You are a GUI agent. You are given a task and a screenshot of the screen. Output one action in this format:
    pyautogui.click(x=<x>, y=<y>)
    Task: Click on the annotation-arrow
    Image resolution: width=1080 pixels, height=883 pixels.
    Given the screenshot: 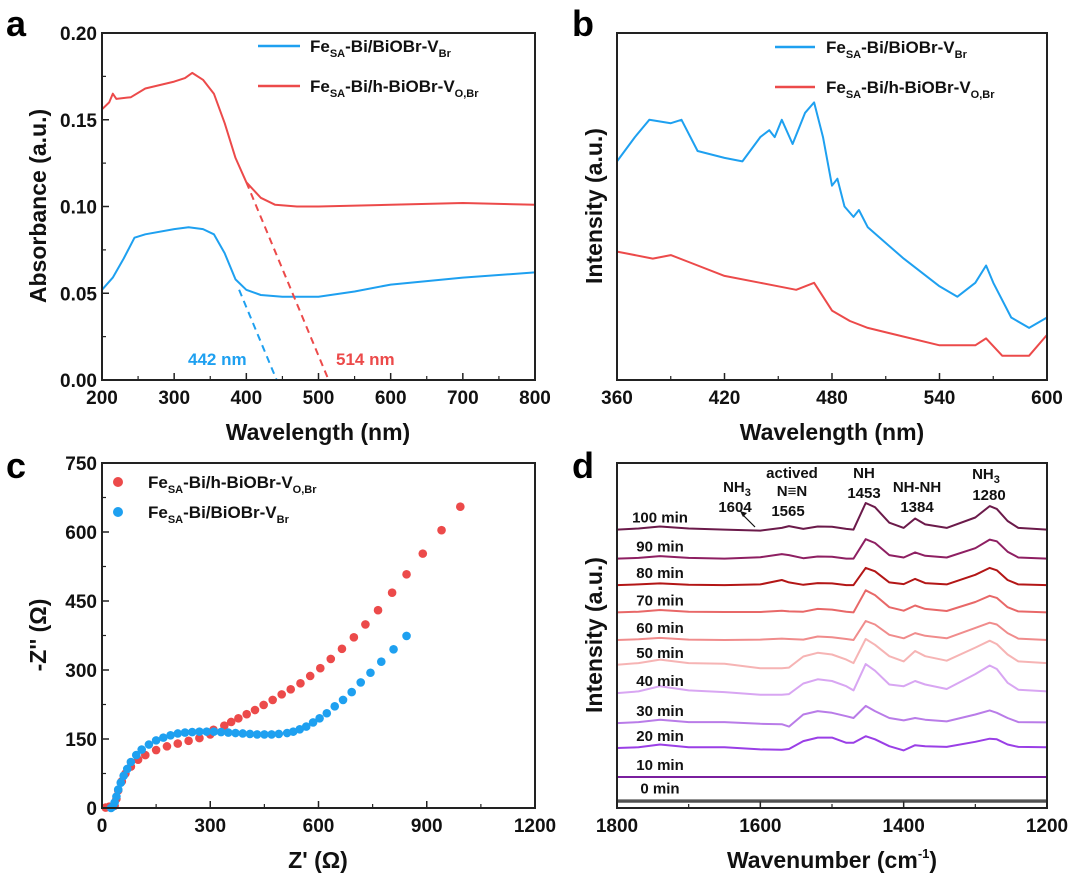 What is the action you would take?
    pyautogui.click(x=748, y=520)
    